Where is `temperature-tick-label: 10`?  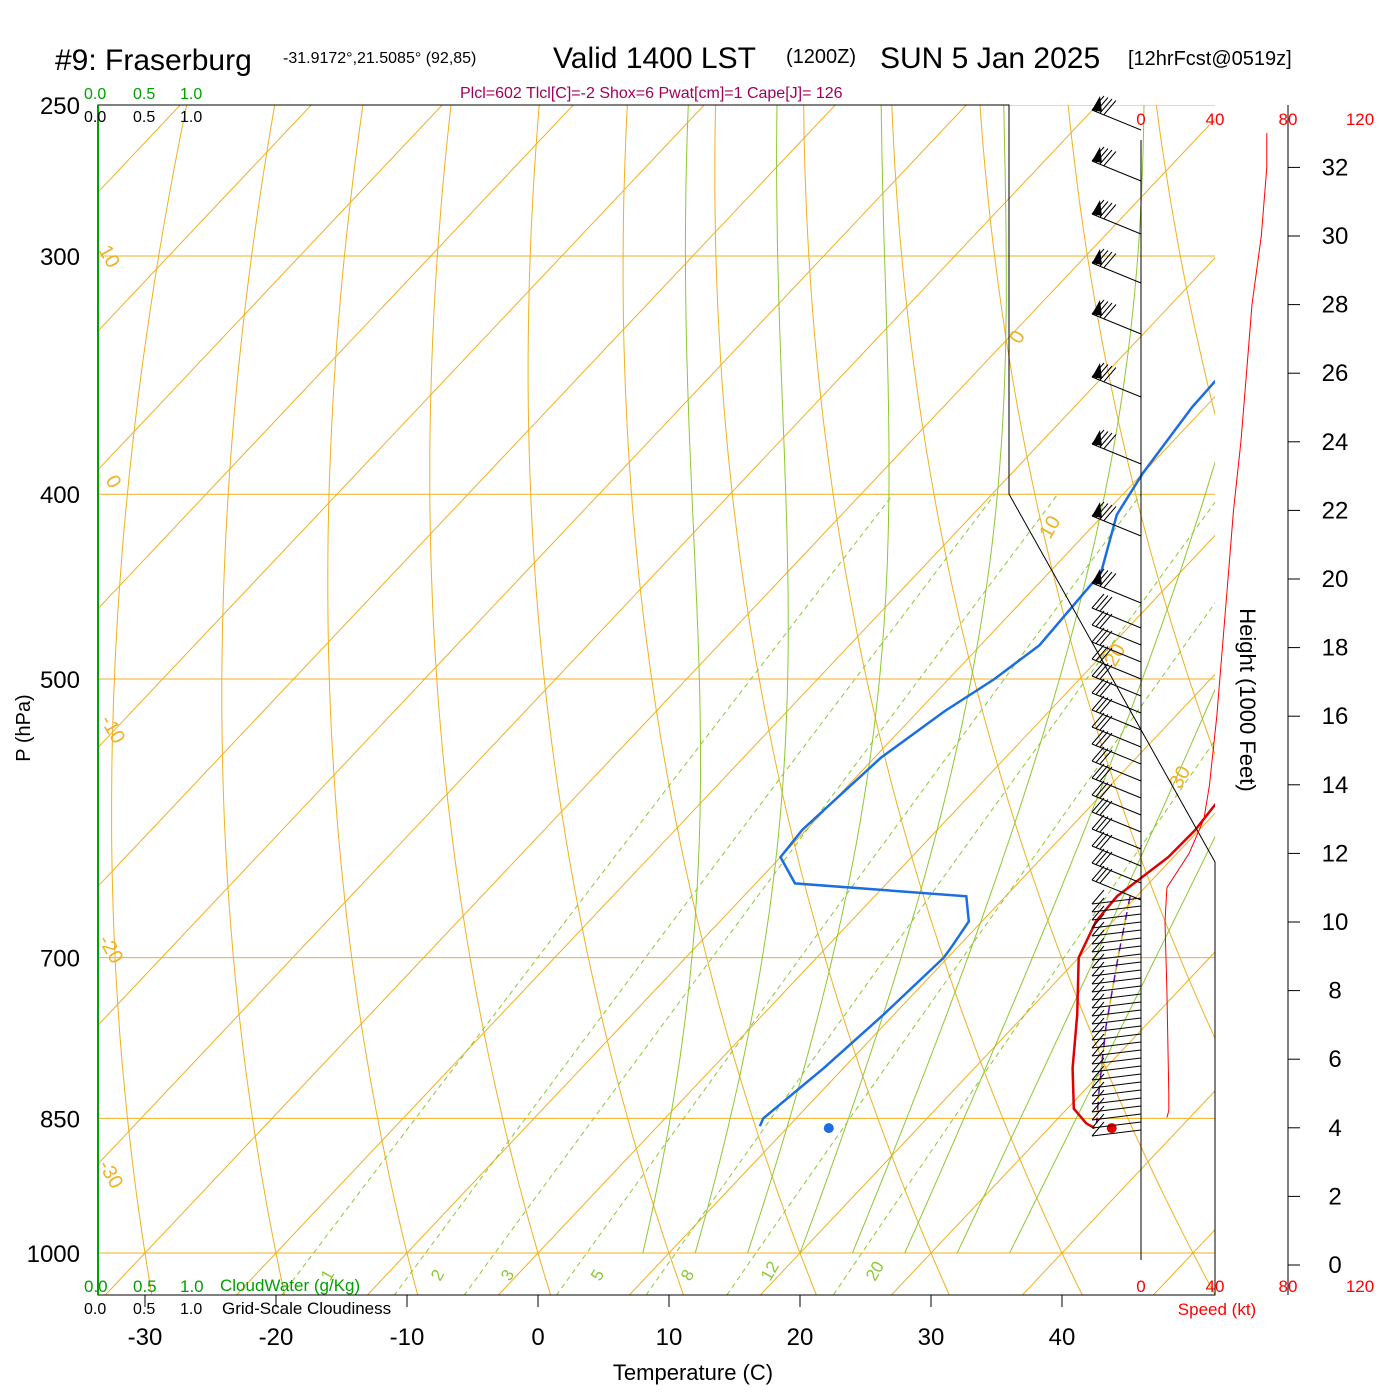 temperature-tick-label: 10 is located at coordinates (669, 1337).